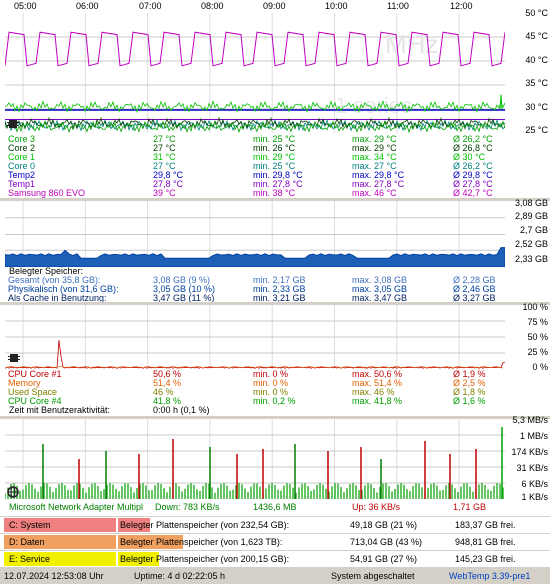 This screenshot has height=584, width=550. Describe the element at coordinates (531, 259) in the screenshot. I see `axis-tick: 2,33 GB` at that location.